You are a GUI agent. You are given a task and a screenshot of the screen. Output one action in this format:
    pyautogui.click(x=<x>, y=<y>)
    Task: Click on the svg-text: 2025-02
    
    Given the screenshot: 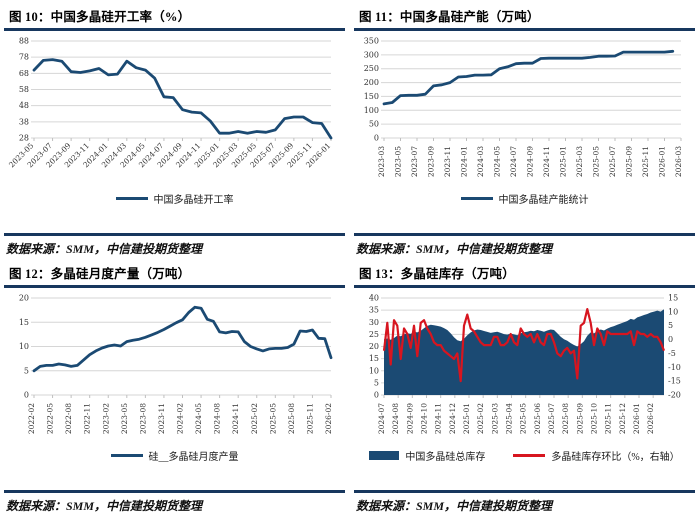 What is the action you would take?
    pyautogui.click(x=480, y=418)
    